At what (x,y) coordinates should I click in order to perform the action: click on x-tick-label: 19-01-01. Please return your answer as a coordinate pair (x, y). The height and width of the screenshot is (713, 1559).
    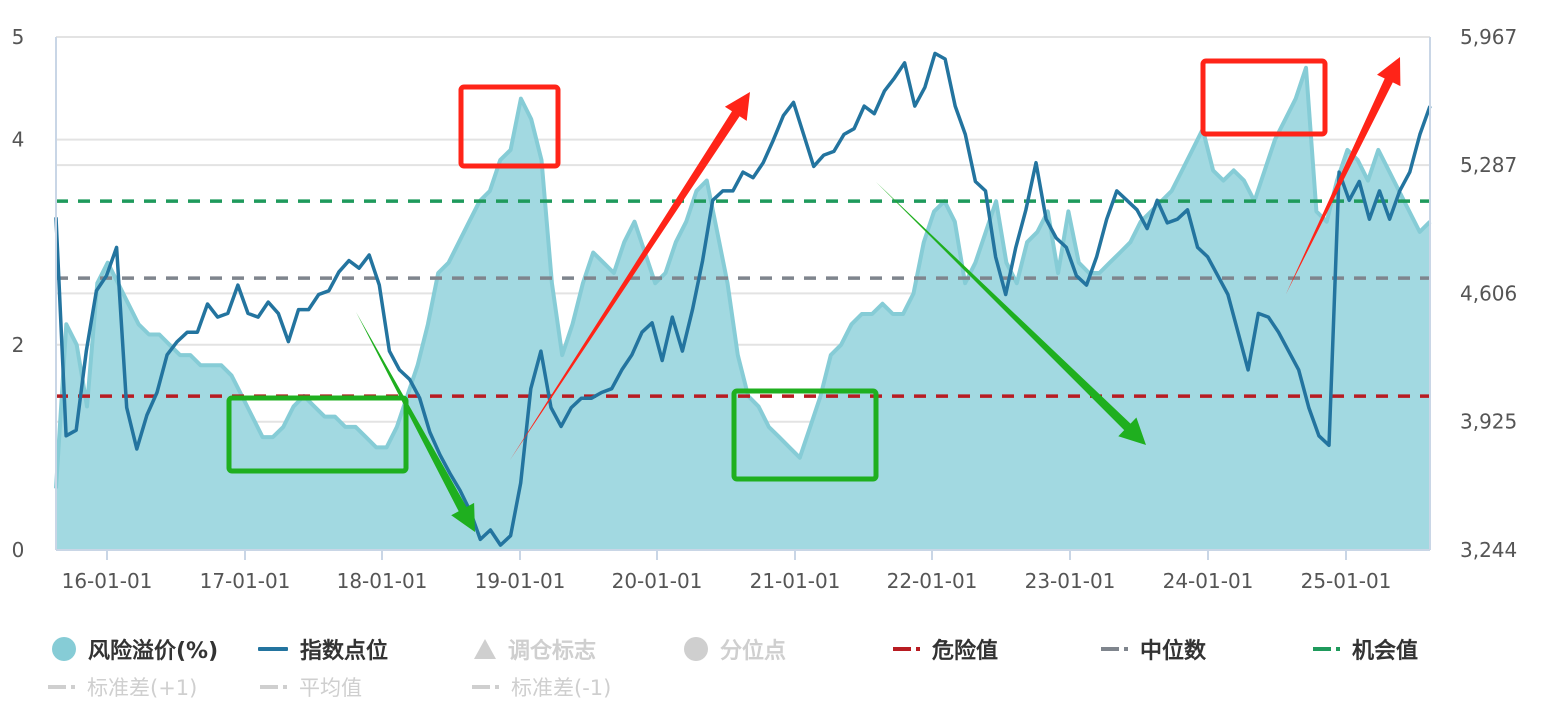
    Looking at the image, I should click on (520, 581).